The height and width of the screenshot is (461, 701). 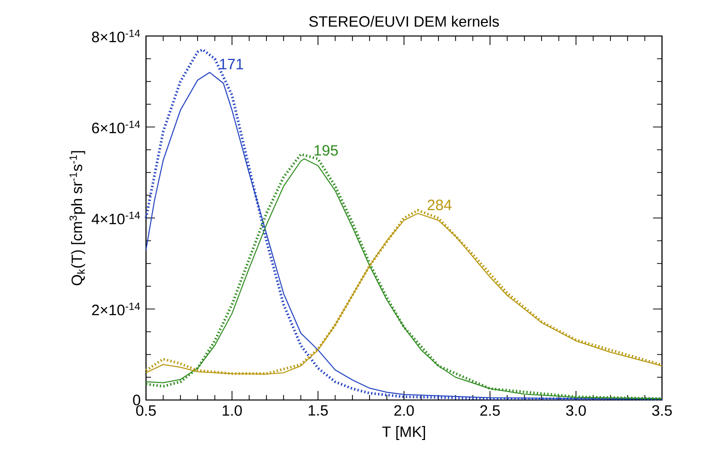 I want to click on x-tick-label: 1.0, so click(x=232, y=410).